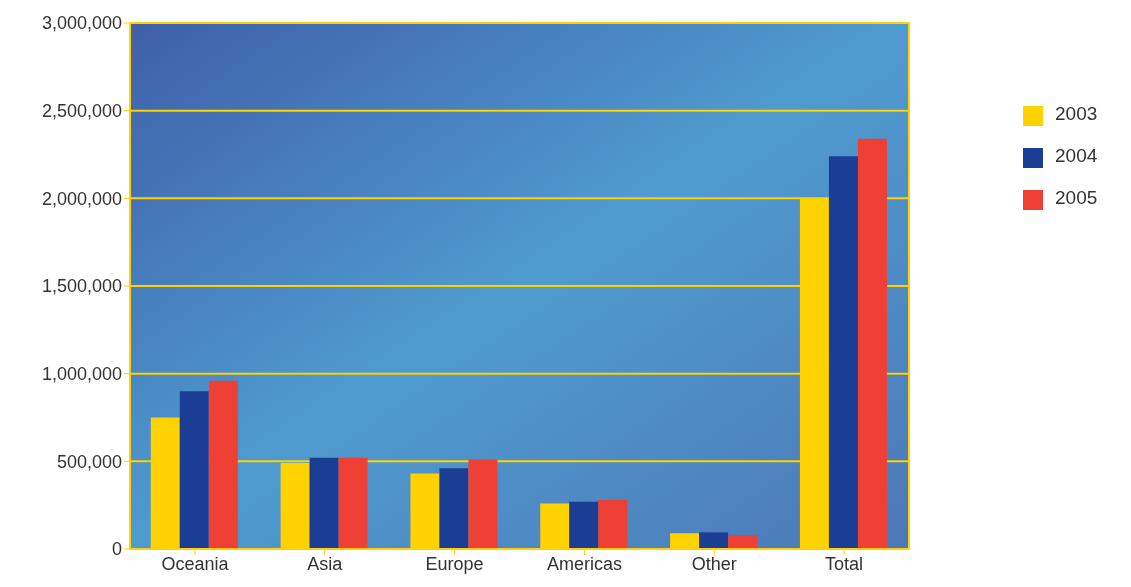 This screenshot has height=587, width=1131. Describe the element at coordinates (1076, 155) in the screenshot. I see `legend-label: 2004` at that location.